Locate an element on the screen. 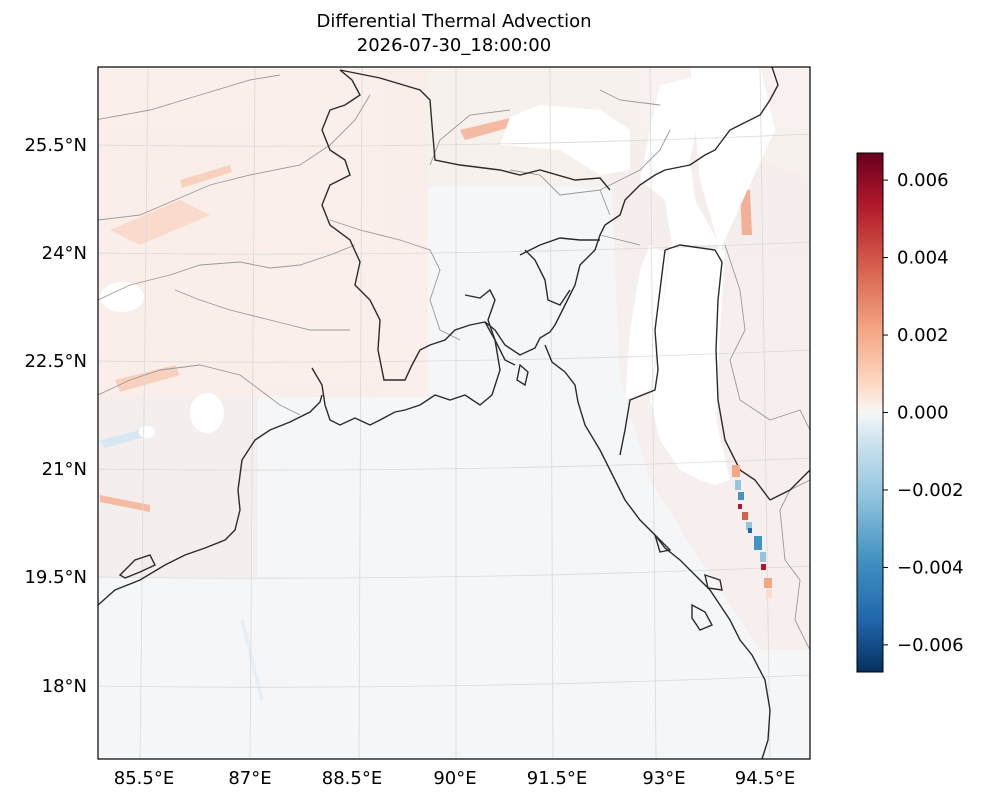  lat-tick-labels: 25.5°N 24°N 22.5°N 21°N 19.5°N 18°N is located at coordinates (55, 416).